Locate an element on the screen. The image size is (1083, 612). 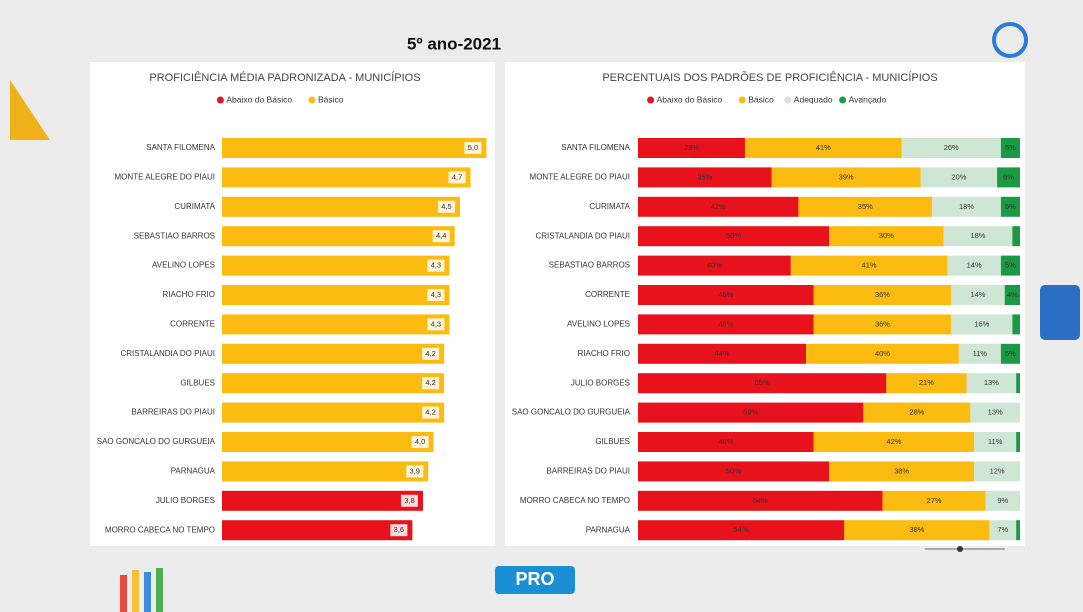
decor-pencils is located at coordinates (141, 590).